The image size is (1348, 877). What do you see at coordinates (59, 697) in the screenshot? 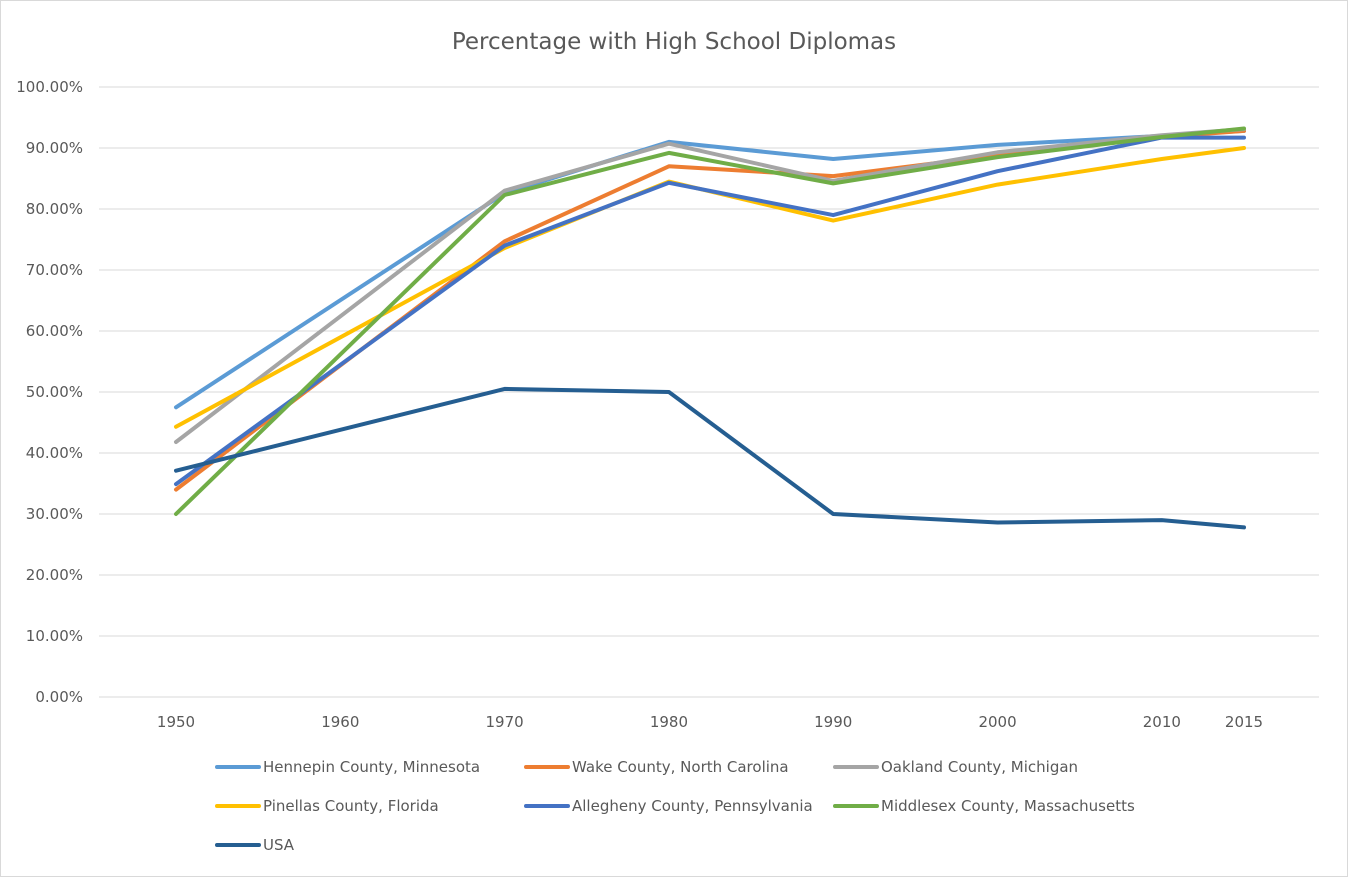
I see `y-tick-label: 0.00%` at bounding box center [59, 697].